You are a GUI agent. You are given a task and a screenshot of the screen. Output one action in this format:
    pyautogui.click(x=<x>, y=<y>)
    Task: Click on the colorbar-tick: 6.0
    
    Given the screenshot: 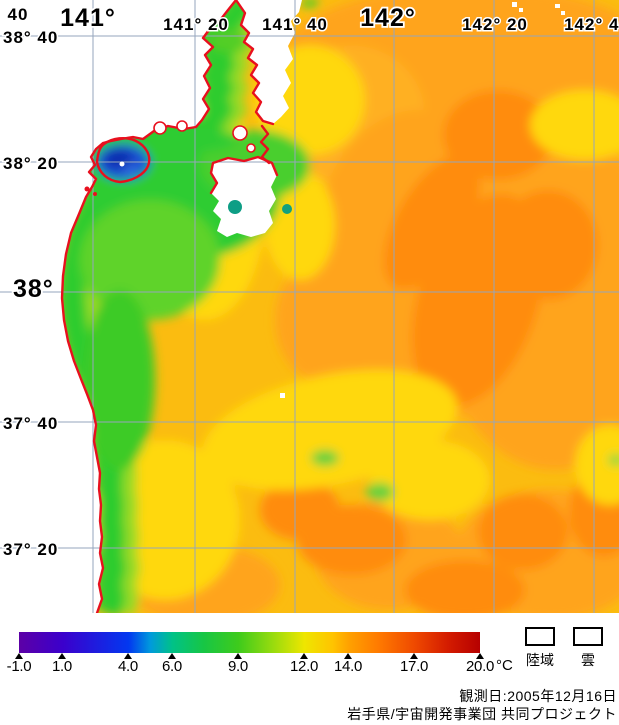 What is the action you would take?
    pyautogui.click(x=172, y=666)
    